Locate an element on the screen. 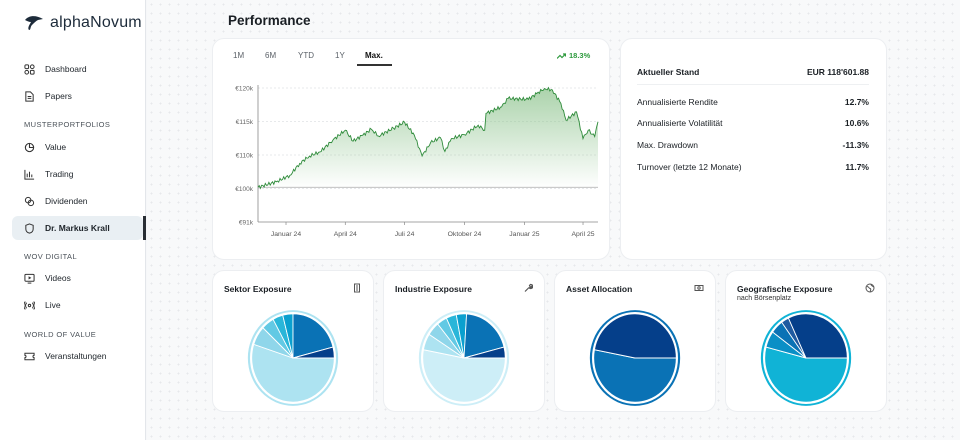 This screenshot has height=440, width=960. stat-label: Max. Drawdown is located at coordinates (667, 145).